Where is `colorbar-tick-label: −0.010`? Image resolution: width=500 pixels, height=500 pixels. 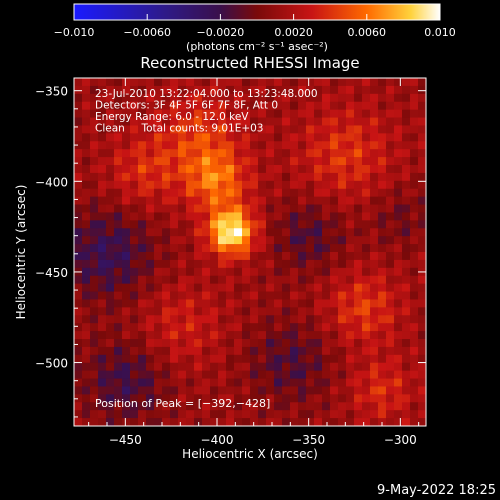
colorbar-tick-label: −0.010 is located at coordinates (74, 32).